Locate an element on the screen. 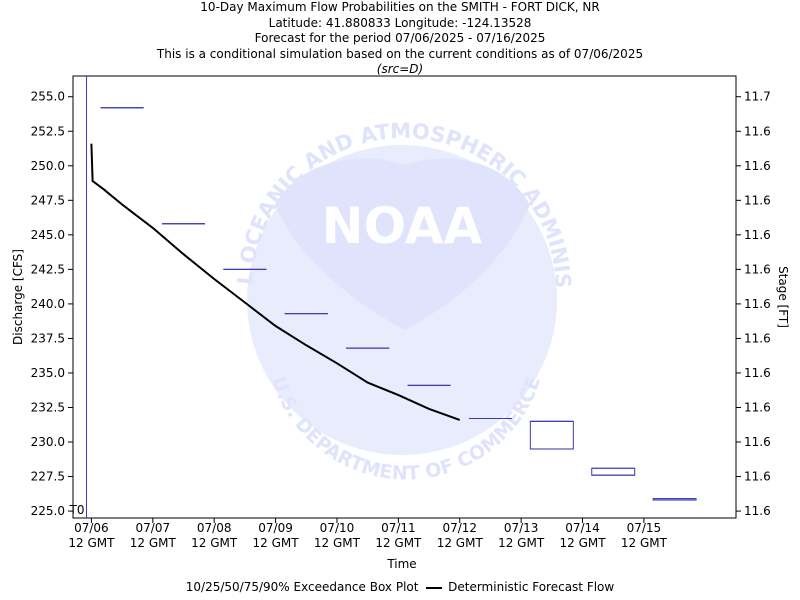 The height and width of the screenshot is (600, 800). x-tick-date-label: 07/15 is located at coordinates (644, 528).